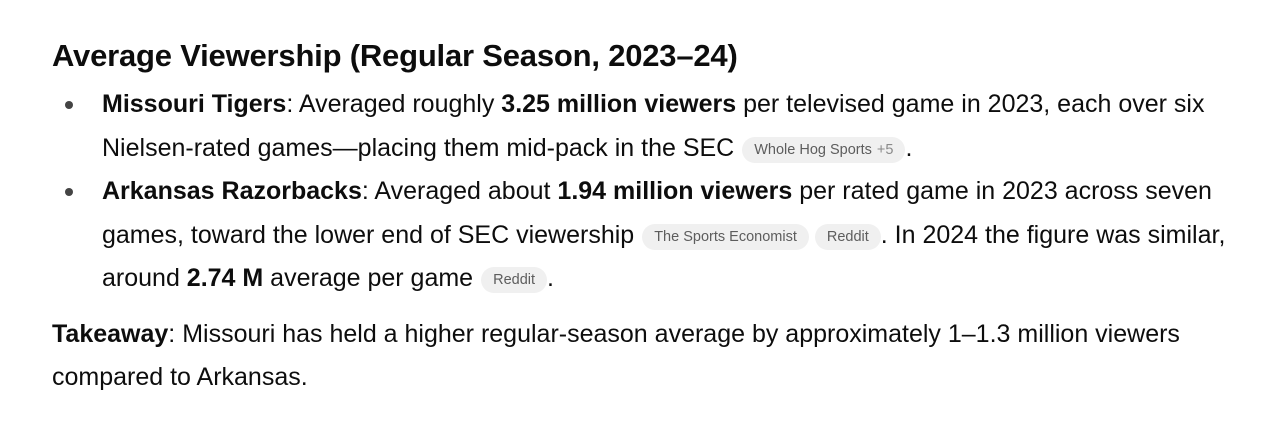 Image resolution: width=1280 pixels, height=441 pixels. What do you see at coordinates (459, 191) in the screenshot?
I see `arkansas-text-1: : Averaged about` at bounding box center [459, 191].